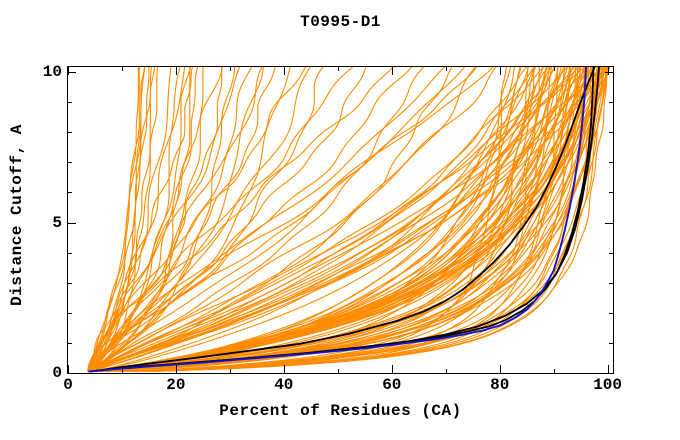  Describe the element at coordinates (176, 385) in the screenshot. I see `x-tick-label: 20` at that location.